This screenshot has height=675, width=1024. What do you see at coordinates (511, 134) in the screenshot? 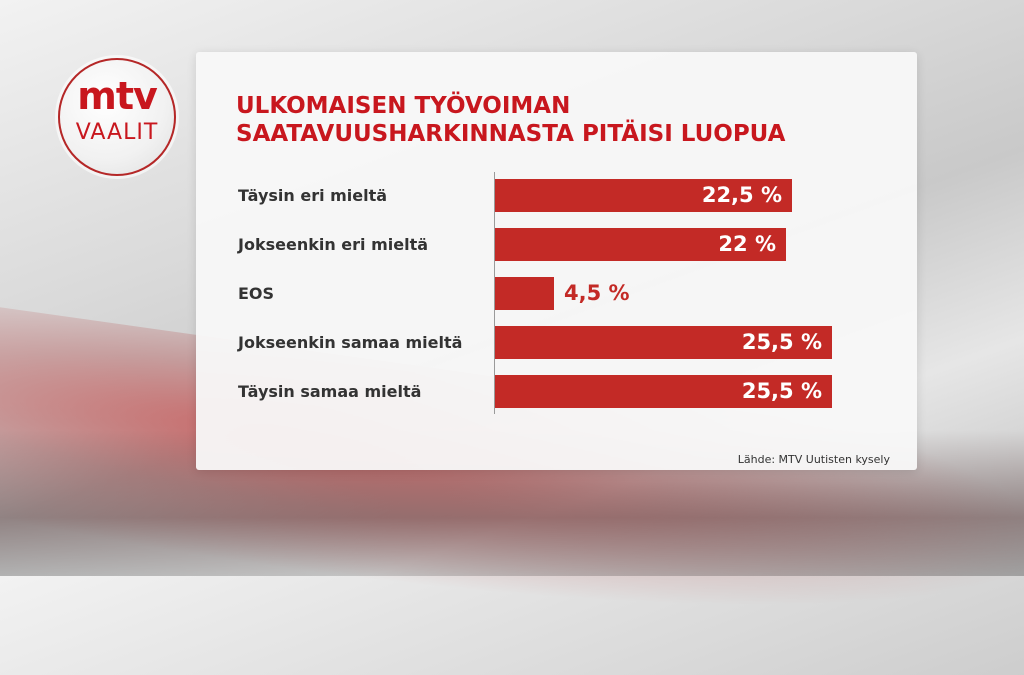
I see `chart-title-line-2: SAATAVUUSHARKINNASTA PITÄISI LUOPUA` at bounding box center [511, 134].